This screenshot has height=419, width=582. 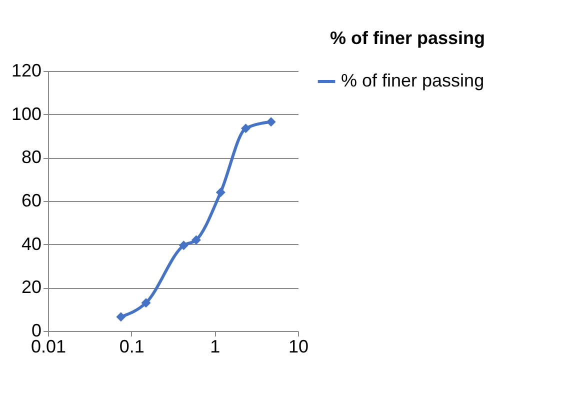 I want to click on y-tick-label: 80, so click(x=31, y=157).